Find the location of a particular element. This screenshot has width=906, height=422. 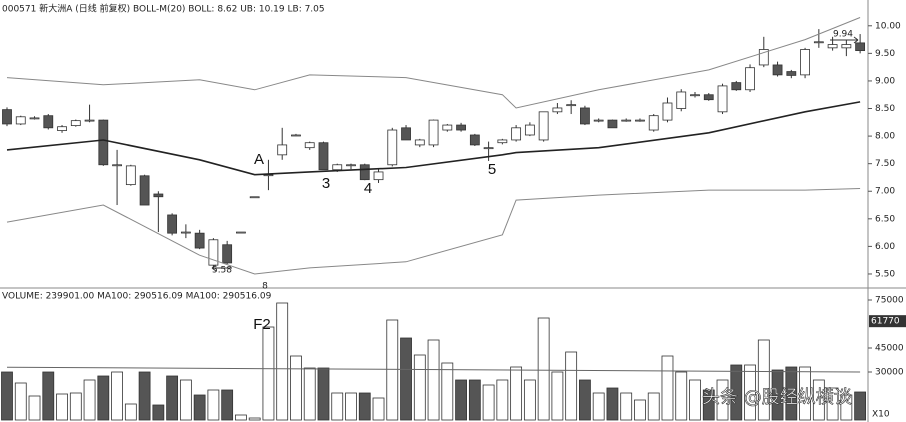

y-tick-label: 5.50 is located at coordinates (885, 274).